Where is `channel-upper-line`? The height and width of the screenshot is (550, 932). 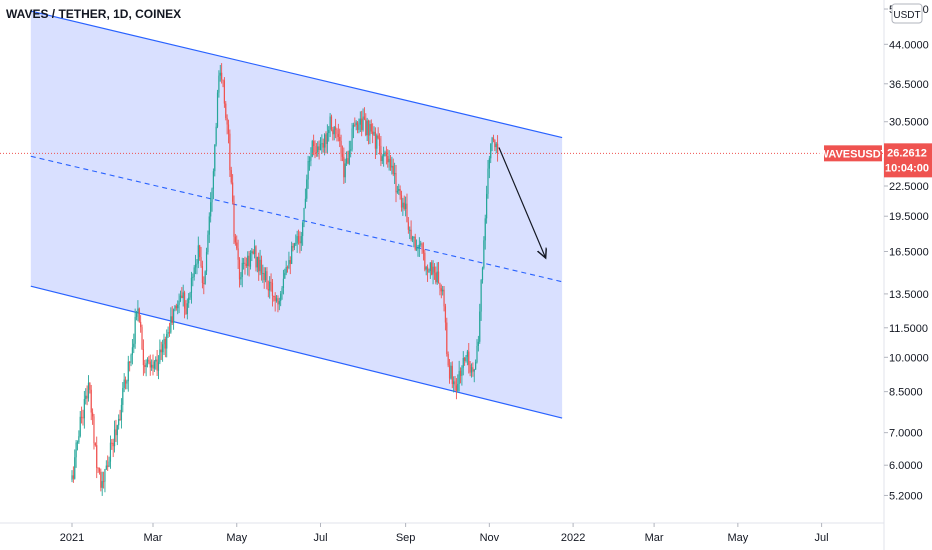 channel-upper-line is located at coordinates (296, 74).